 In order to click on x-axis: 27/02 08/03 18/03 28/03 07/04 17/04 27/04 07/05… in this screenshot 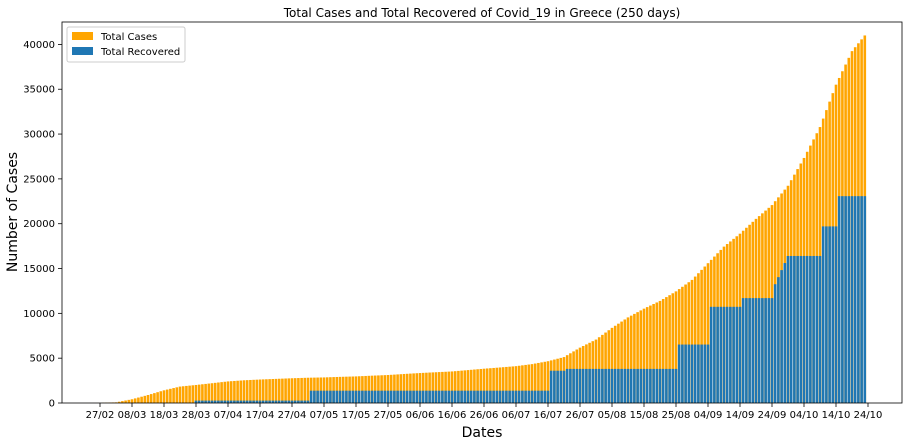, I will do `click(484, 412)`.